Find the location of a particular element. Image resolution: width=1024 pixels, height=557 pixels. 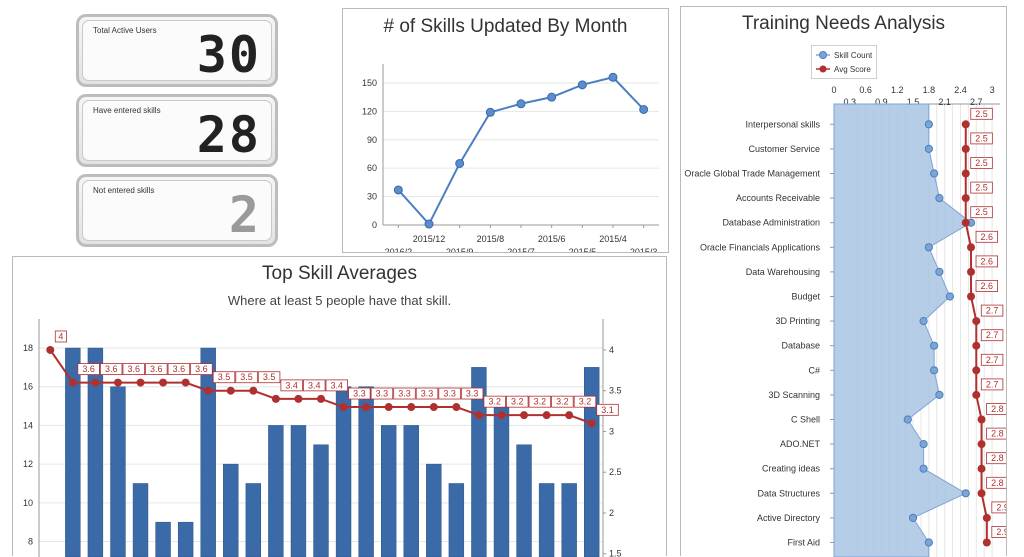

chart-legend: Skill Count Avg Score is located at coordinates (844, 62).